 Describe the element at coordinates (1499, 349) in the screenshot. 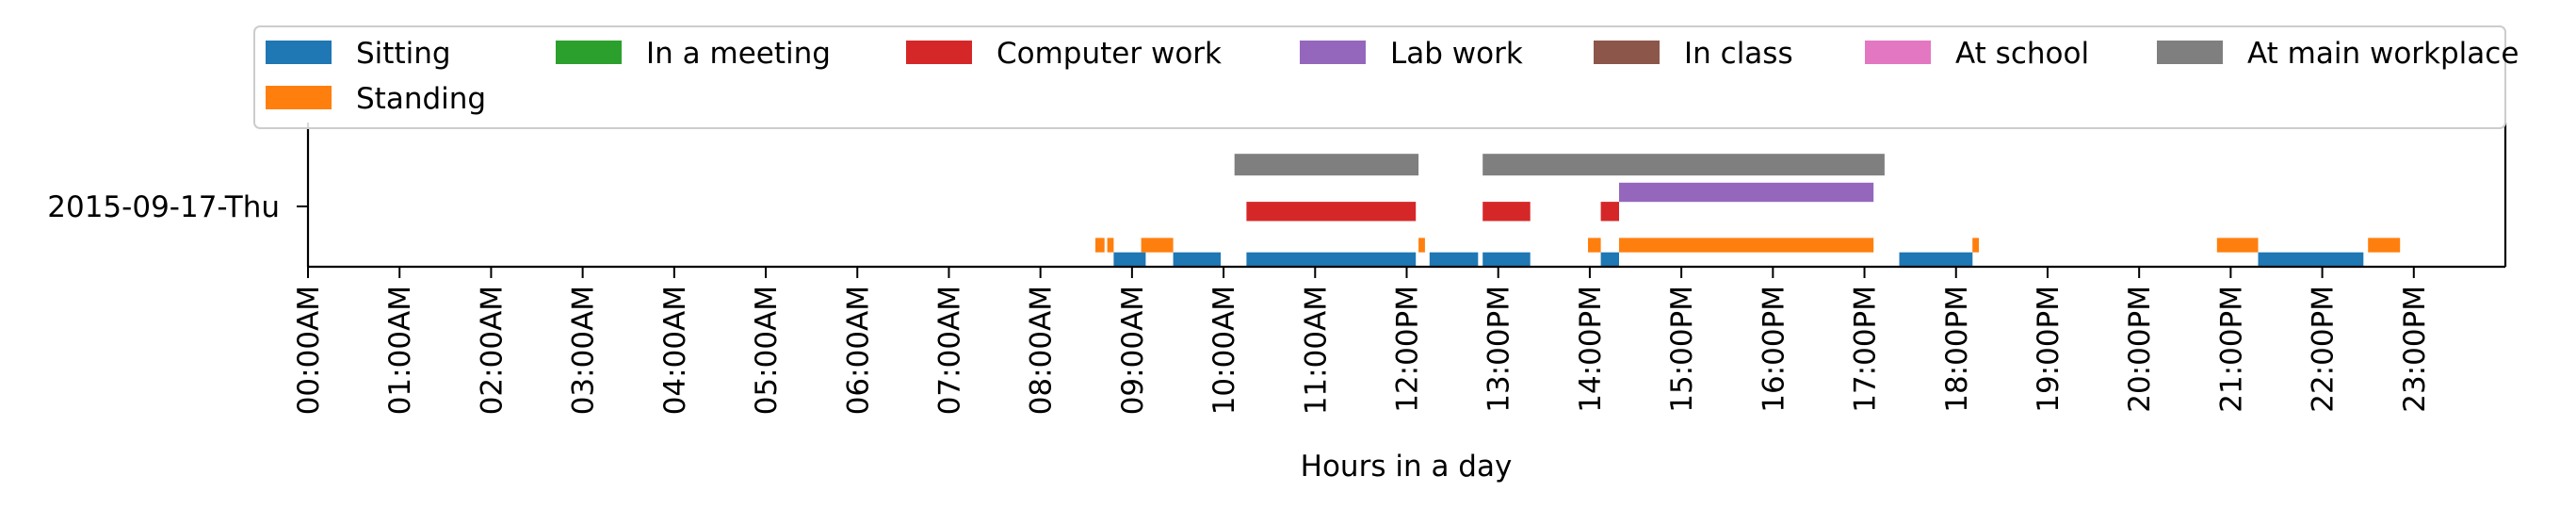

I see `x-tick-label: 13:00PM` at that location.